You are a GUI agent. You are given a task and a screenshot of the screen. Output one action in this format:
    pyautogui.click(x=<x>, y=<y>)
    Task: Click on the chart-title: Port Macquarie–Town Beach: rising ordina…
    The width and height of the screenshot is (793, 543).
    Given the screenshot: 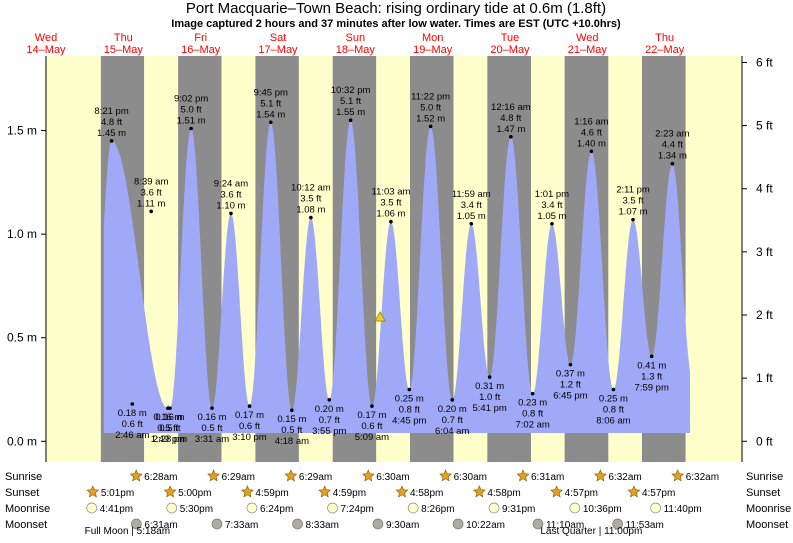 What is the action you would take?
    pyautogui.click(x=396, y=8)
    